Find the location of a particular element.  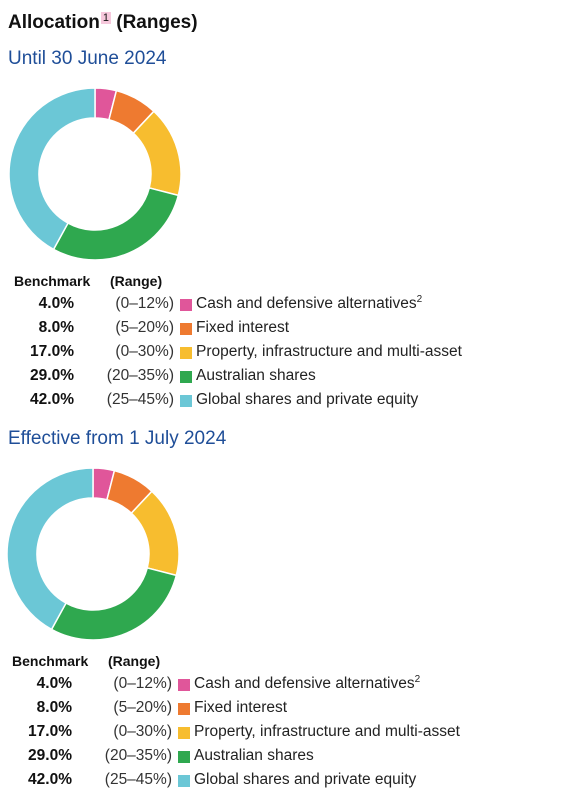

title-footnote: 1 is located at coordinates (105, 17).